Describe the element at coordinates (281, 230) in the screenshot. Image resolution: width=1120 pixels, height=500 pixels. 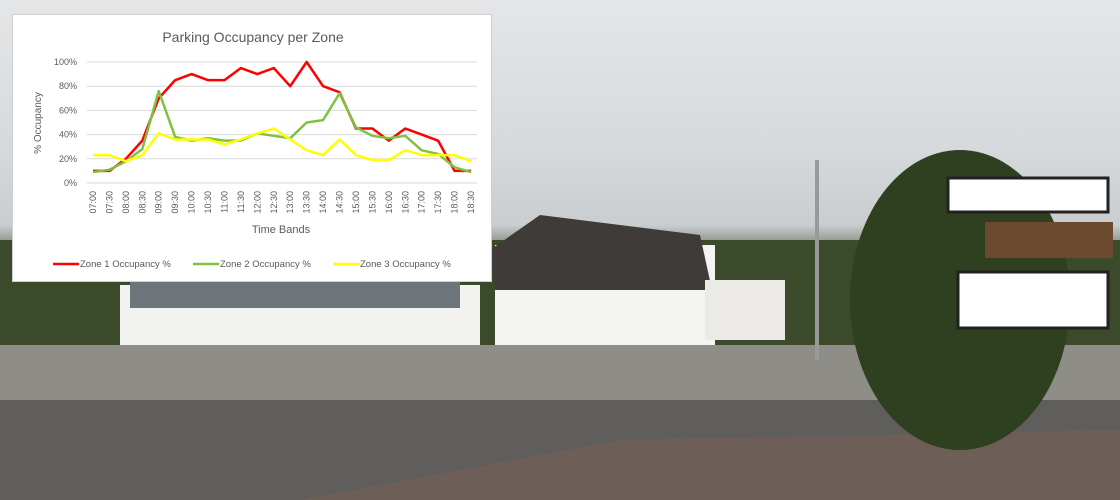
I see `x-axis-label: Time Bands` at that location.